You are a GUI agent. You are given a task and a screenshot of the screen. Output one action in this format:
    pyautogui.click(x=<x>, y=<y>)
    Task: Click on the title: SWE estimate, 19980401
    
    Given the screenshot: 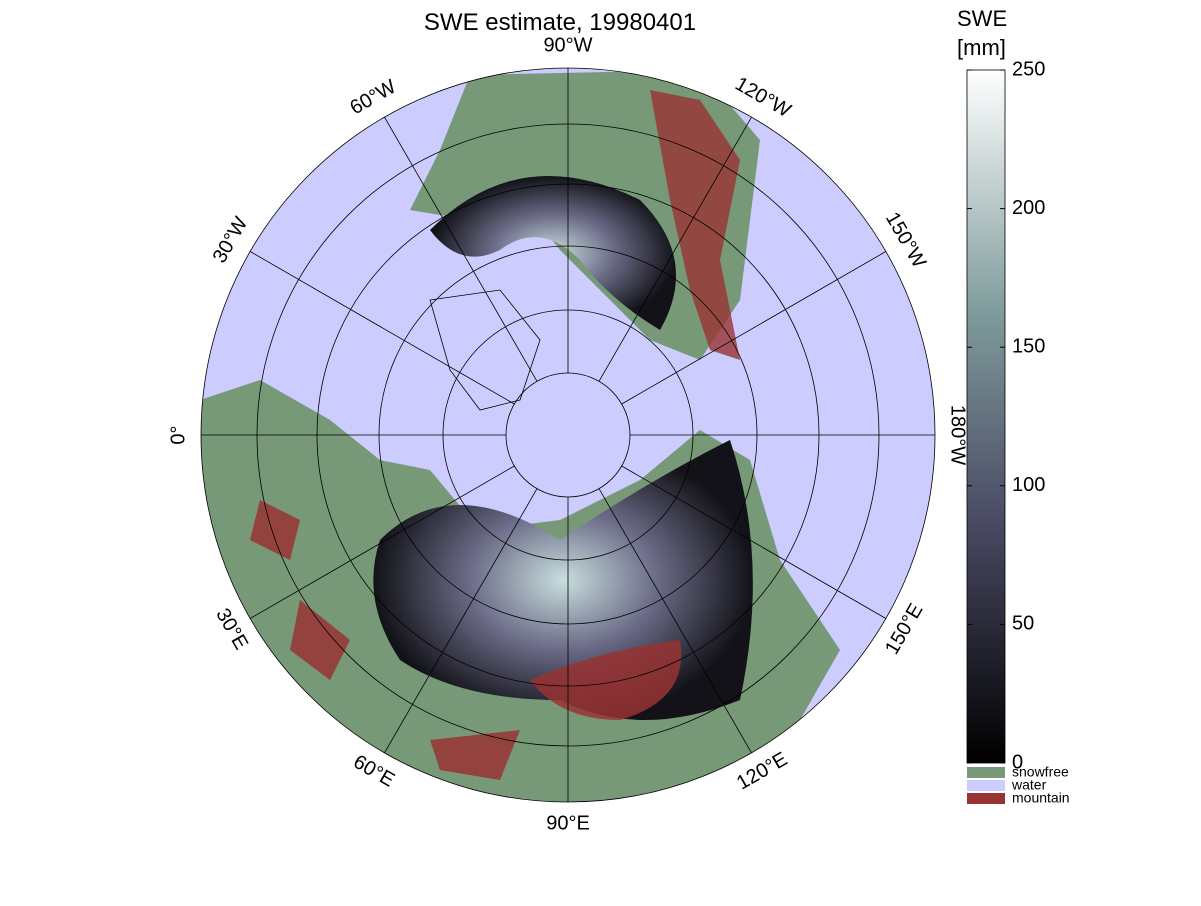 What is the action you would take?
    pyautogui.click(x=560, y=22)
    